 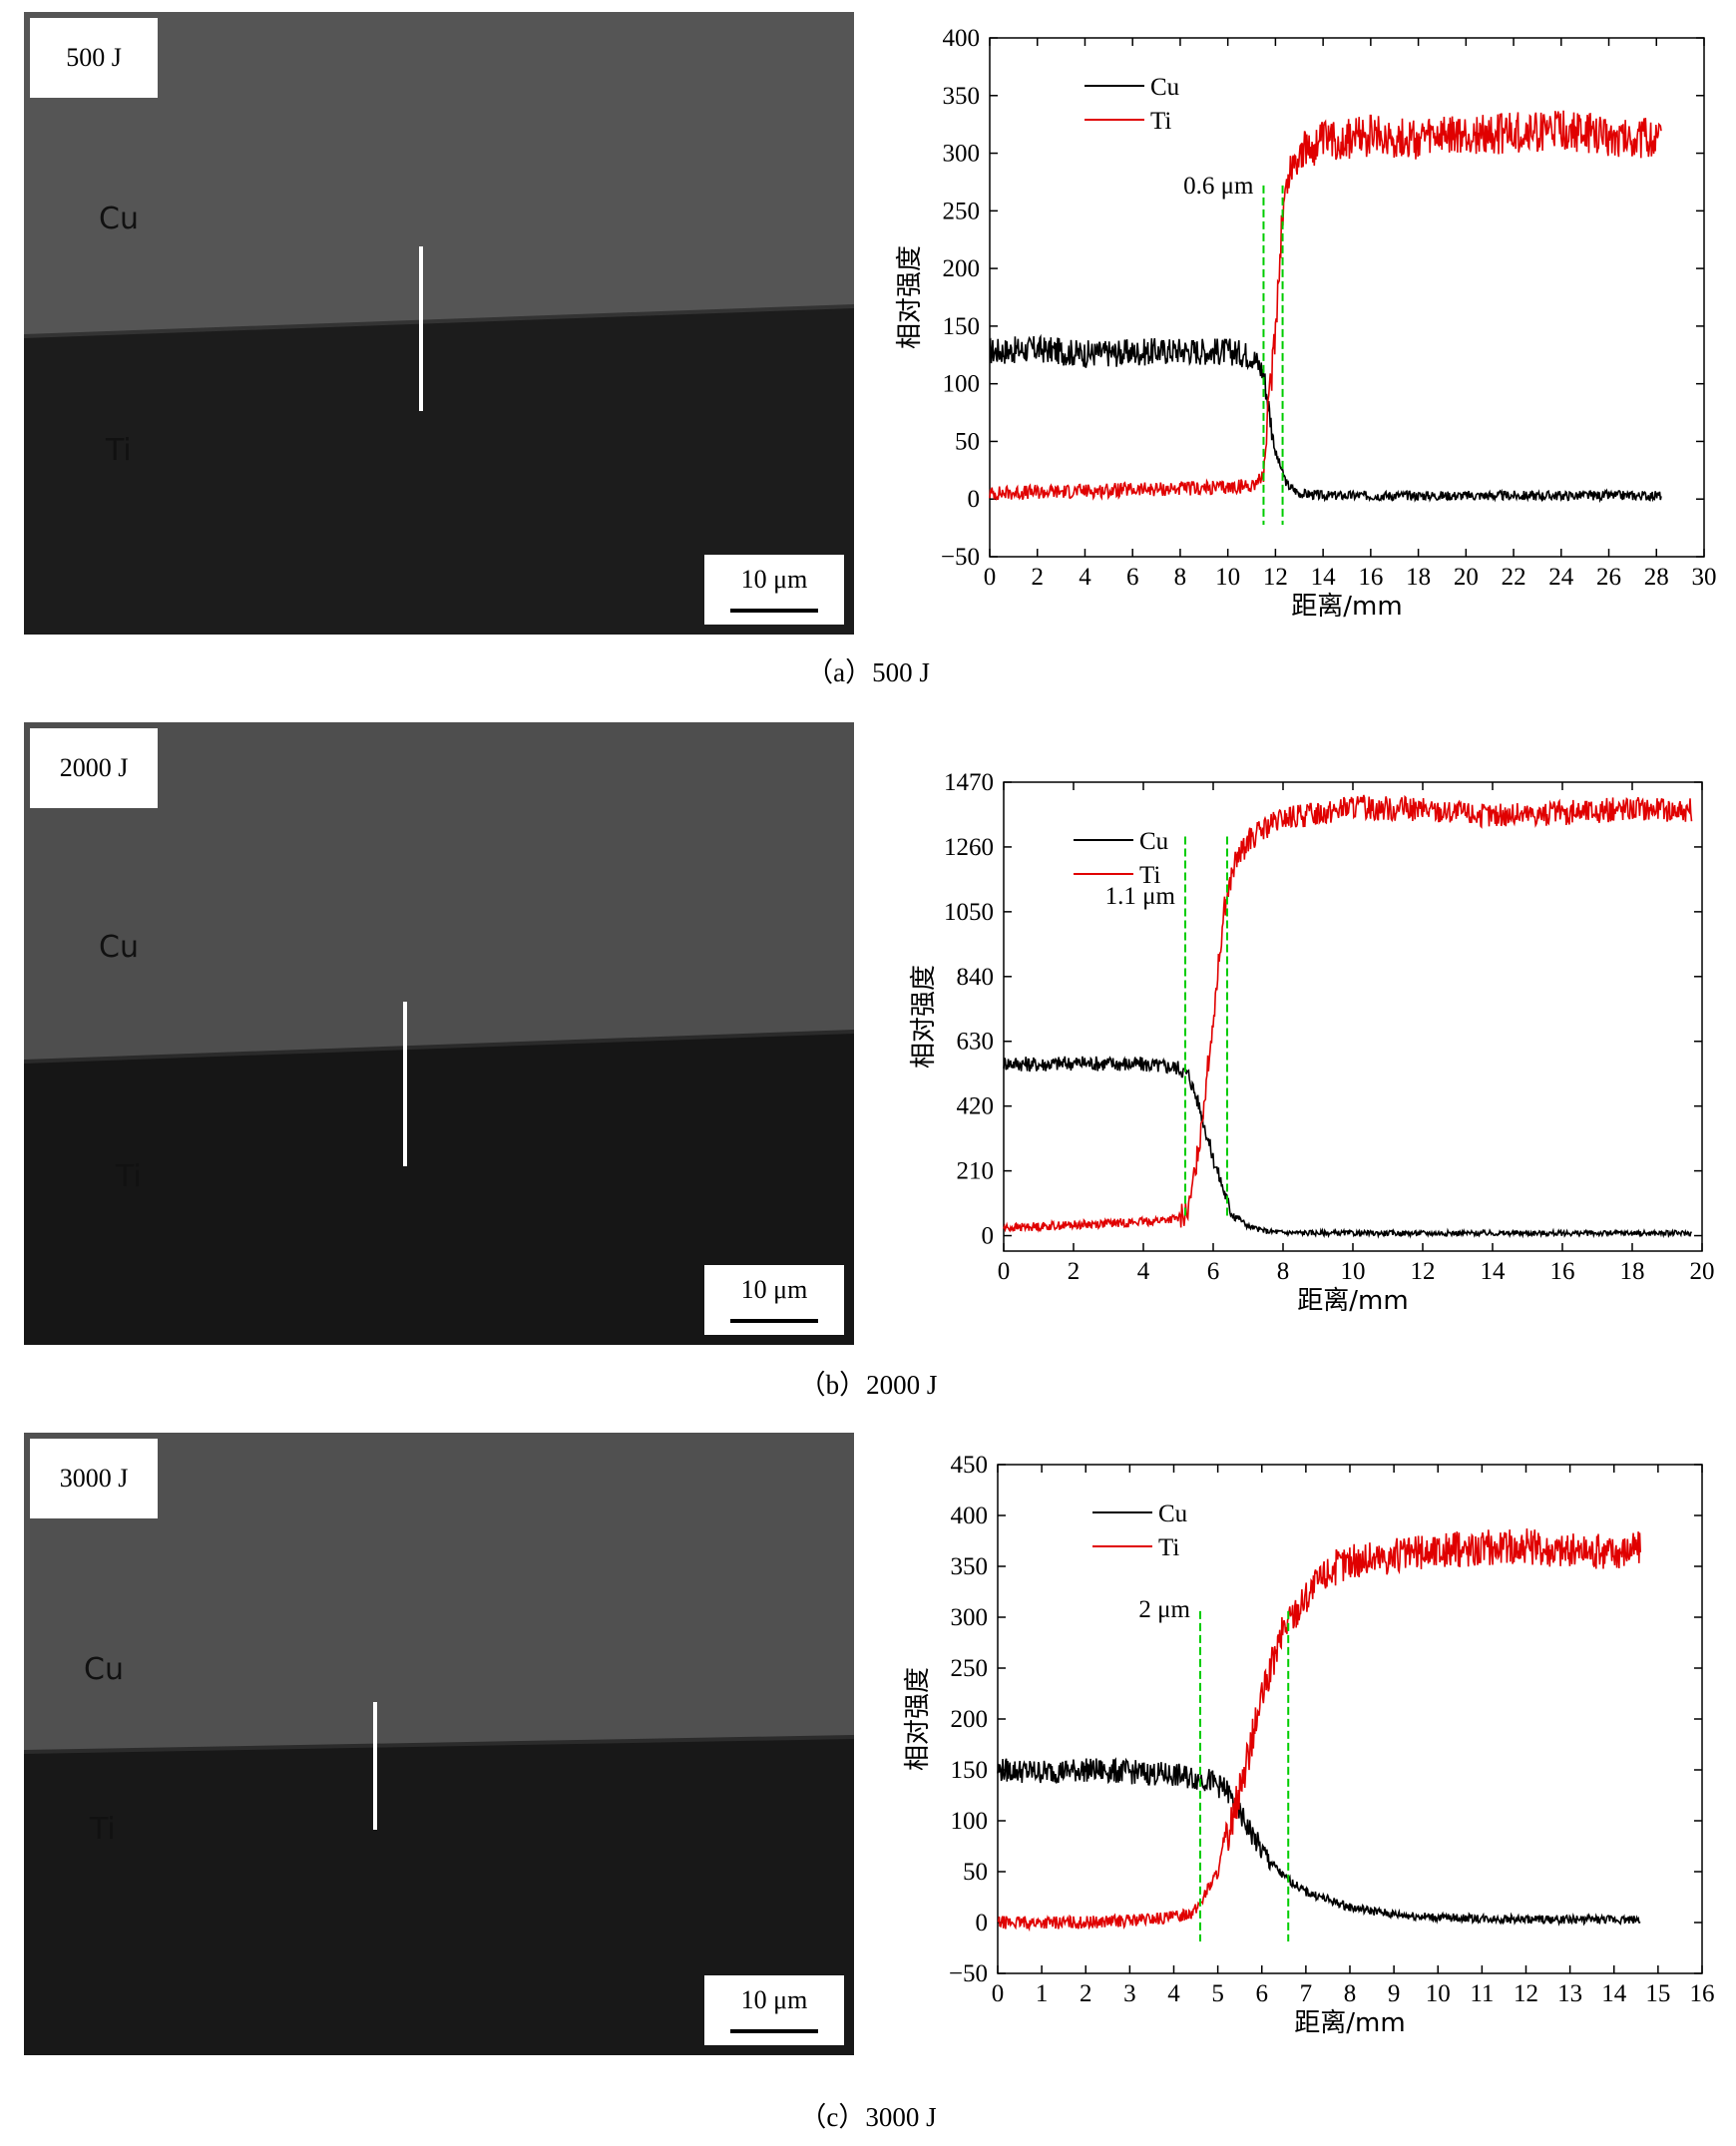 I want to click on y-tick-label: −50, so click(x=960, y=557).